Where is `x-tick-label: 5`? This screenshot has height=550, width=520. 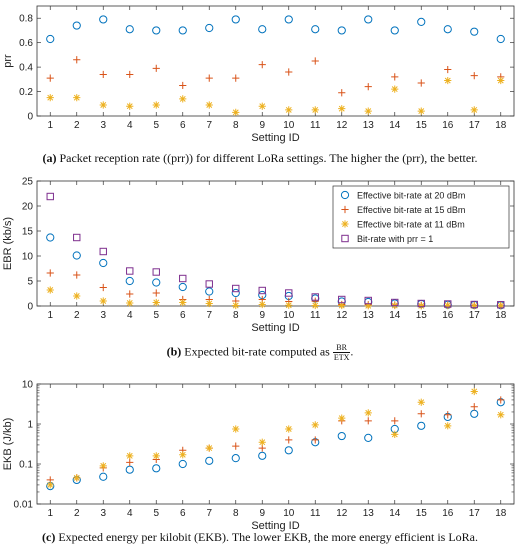 x-tick-label: 5 is located at coordinates (156, 125).